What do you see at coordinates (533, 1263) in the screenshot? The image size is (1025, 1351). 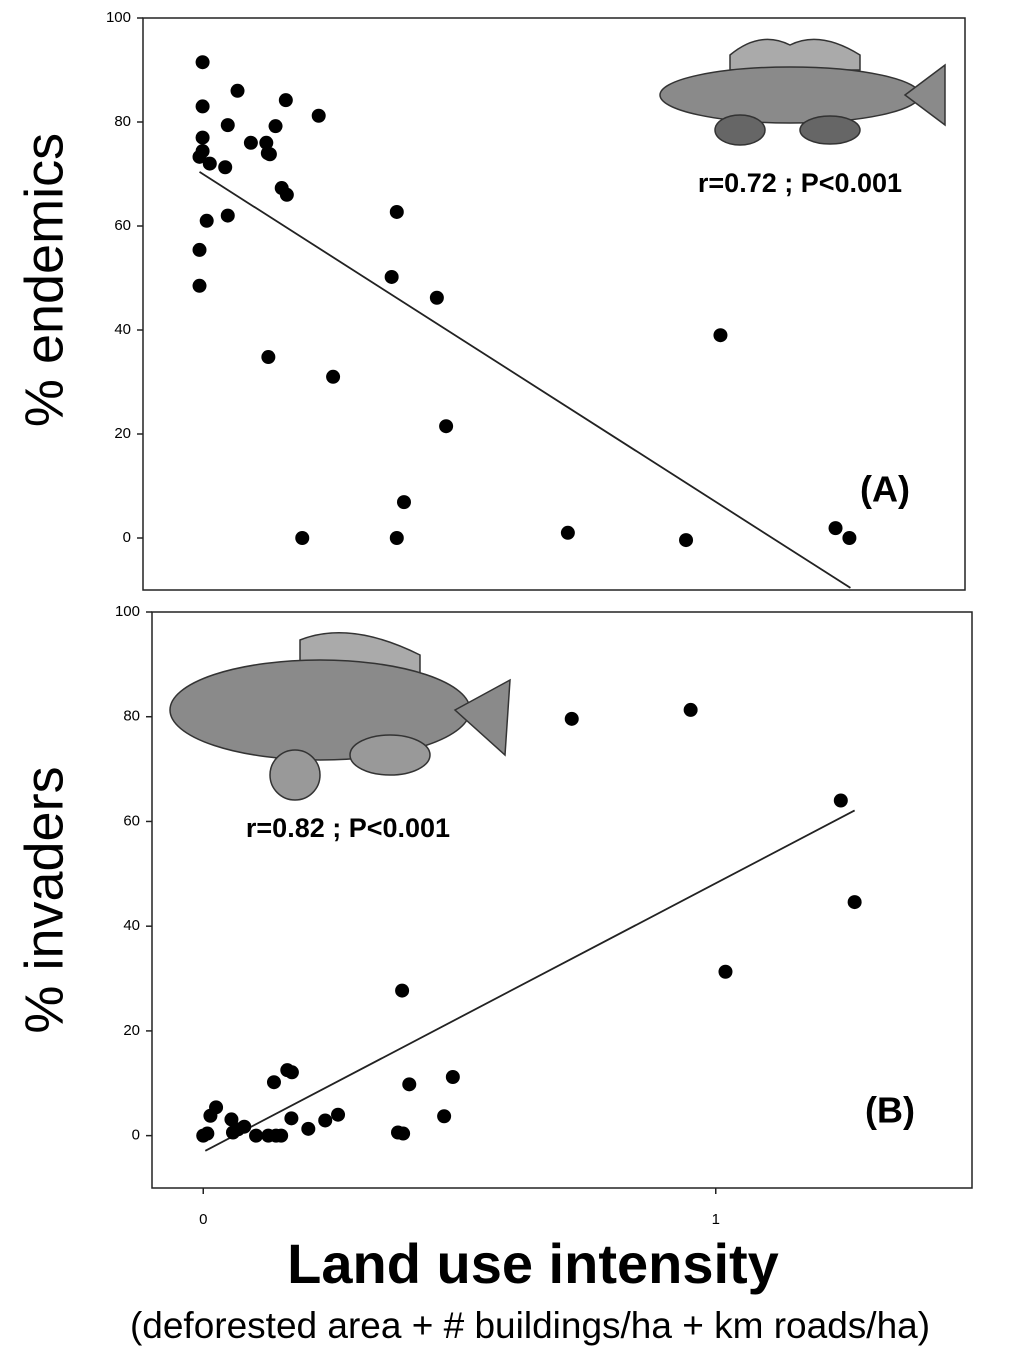 I see `x-axis-label: Land use intensity` at bounding box center [533, 1263].